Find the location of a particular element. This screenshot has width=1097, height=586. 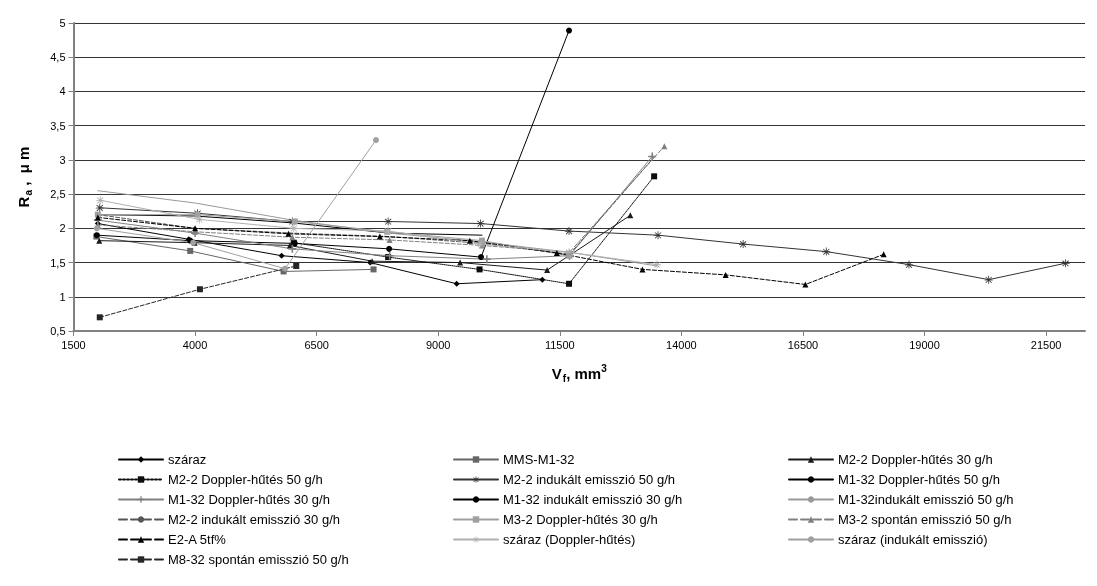

legend-label: MMS-M1-32 is located at coordinates (539, 459).